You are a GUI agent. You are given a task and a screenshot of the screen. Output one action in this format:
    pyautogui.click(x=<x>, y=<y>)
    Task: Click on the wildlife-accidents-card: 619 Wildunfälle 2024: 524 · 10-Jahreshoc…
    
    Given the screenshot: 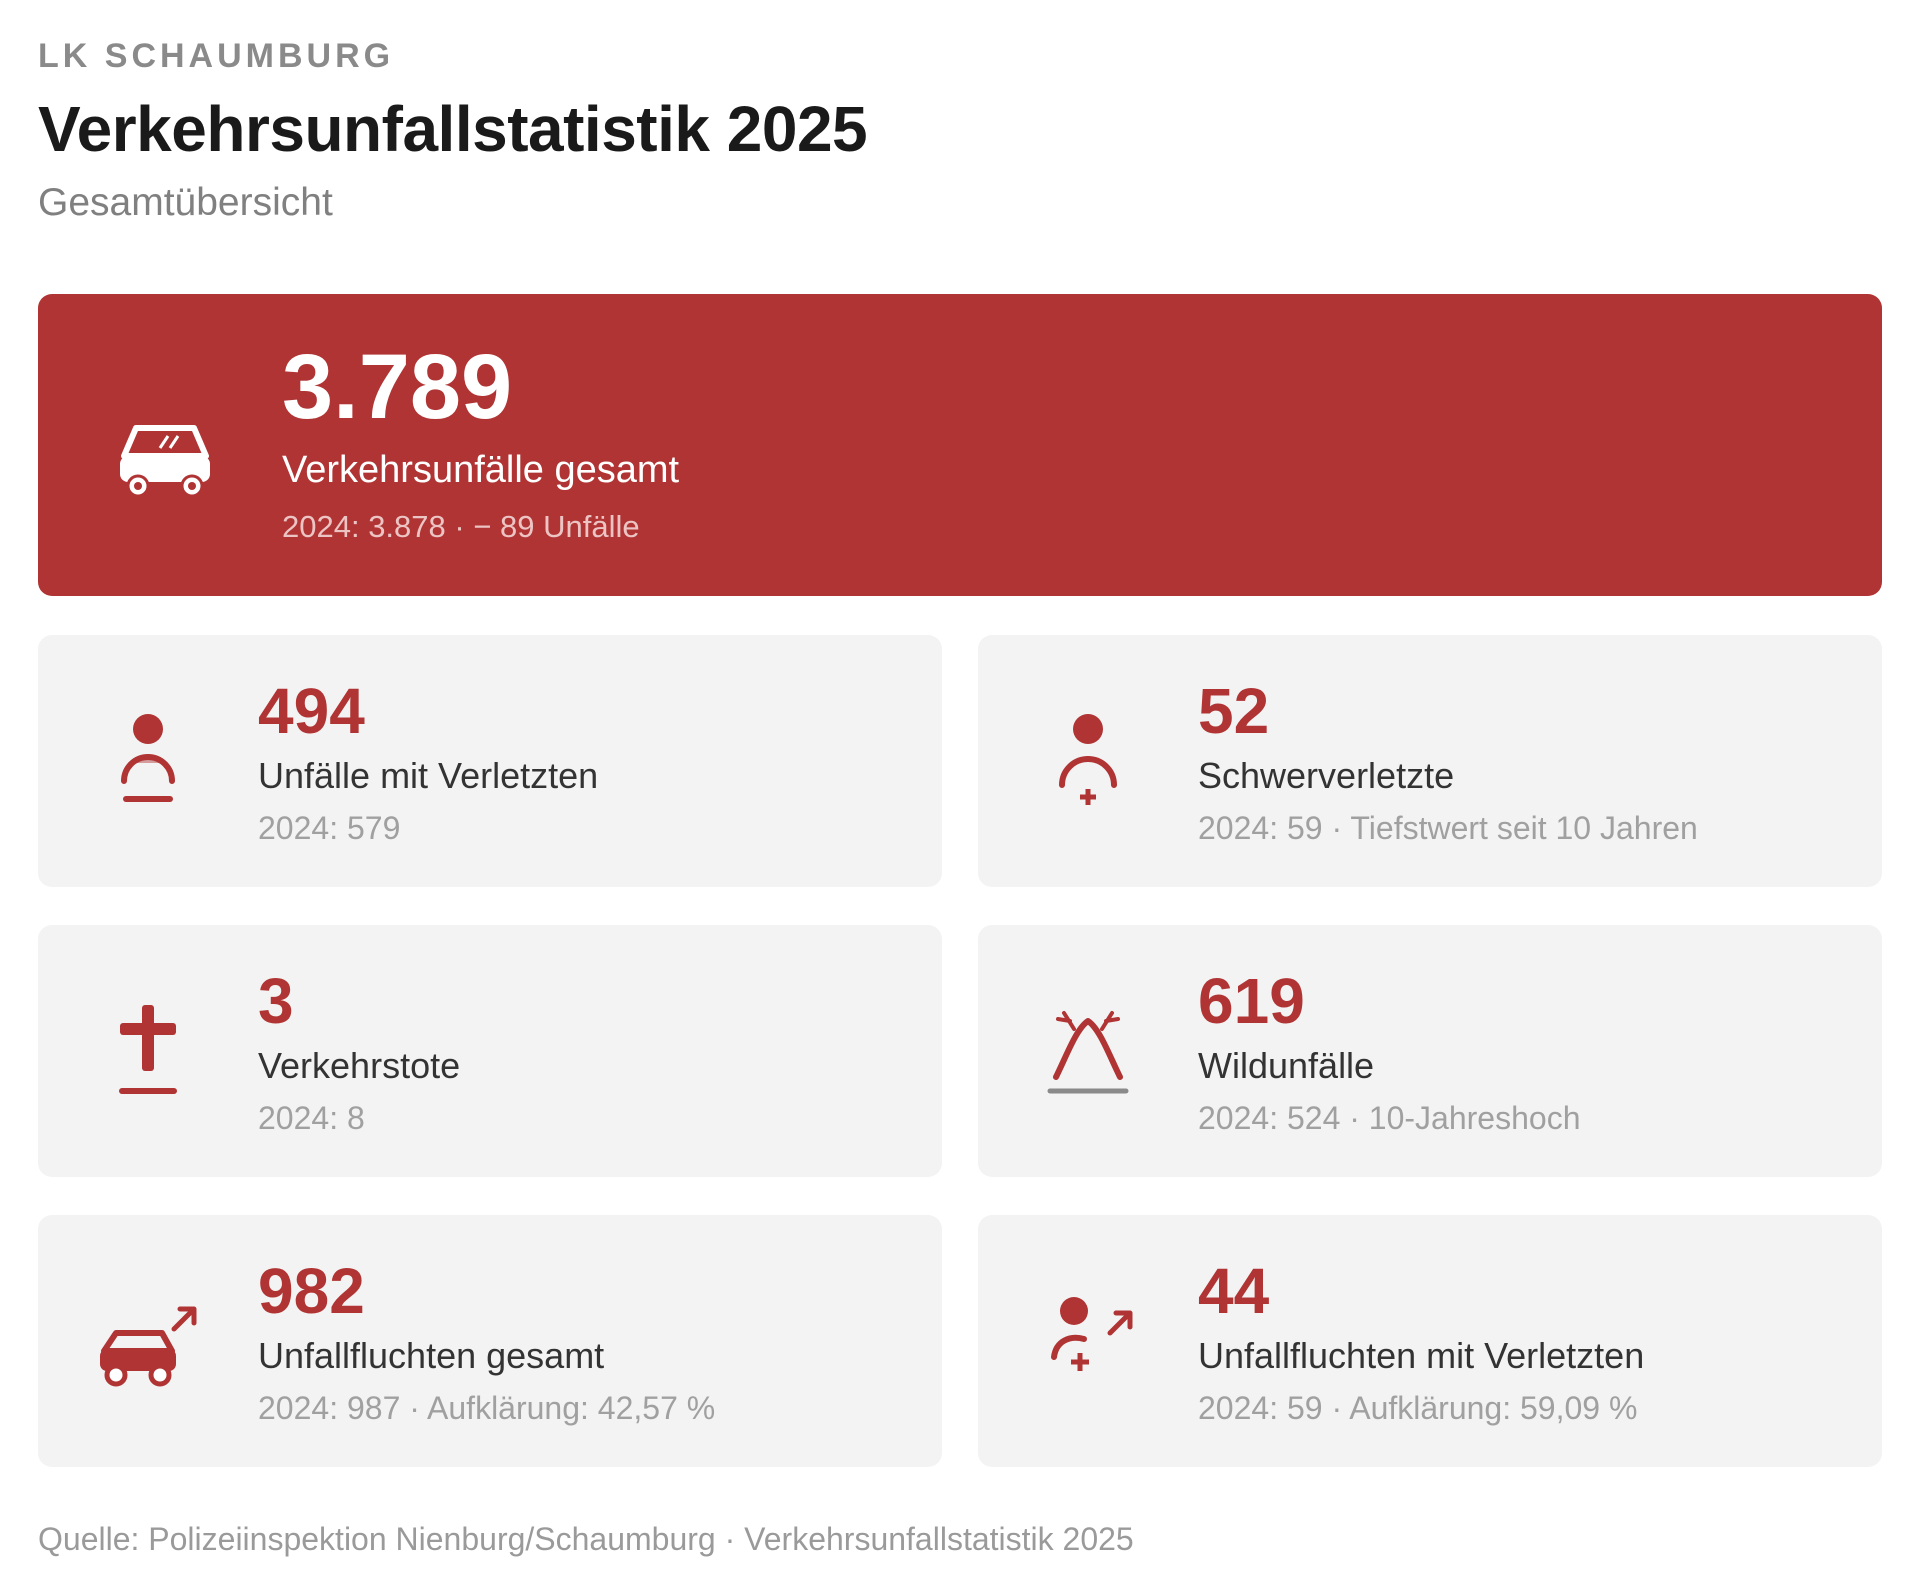 What is the action you would take?
    pyautogui.click(x=1430, y=1051)
    